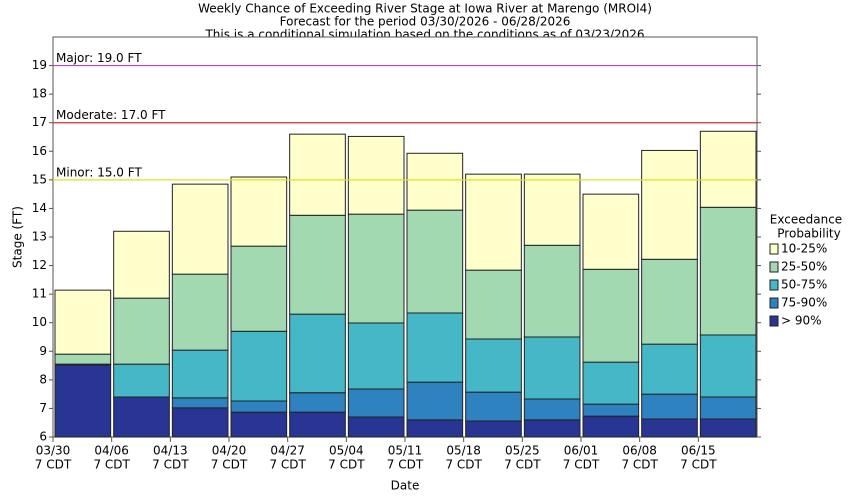 The height and width of the screenshot is (500, 850). I want to click on legend-title: Exceedance, so click(806, 220).